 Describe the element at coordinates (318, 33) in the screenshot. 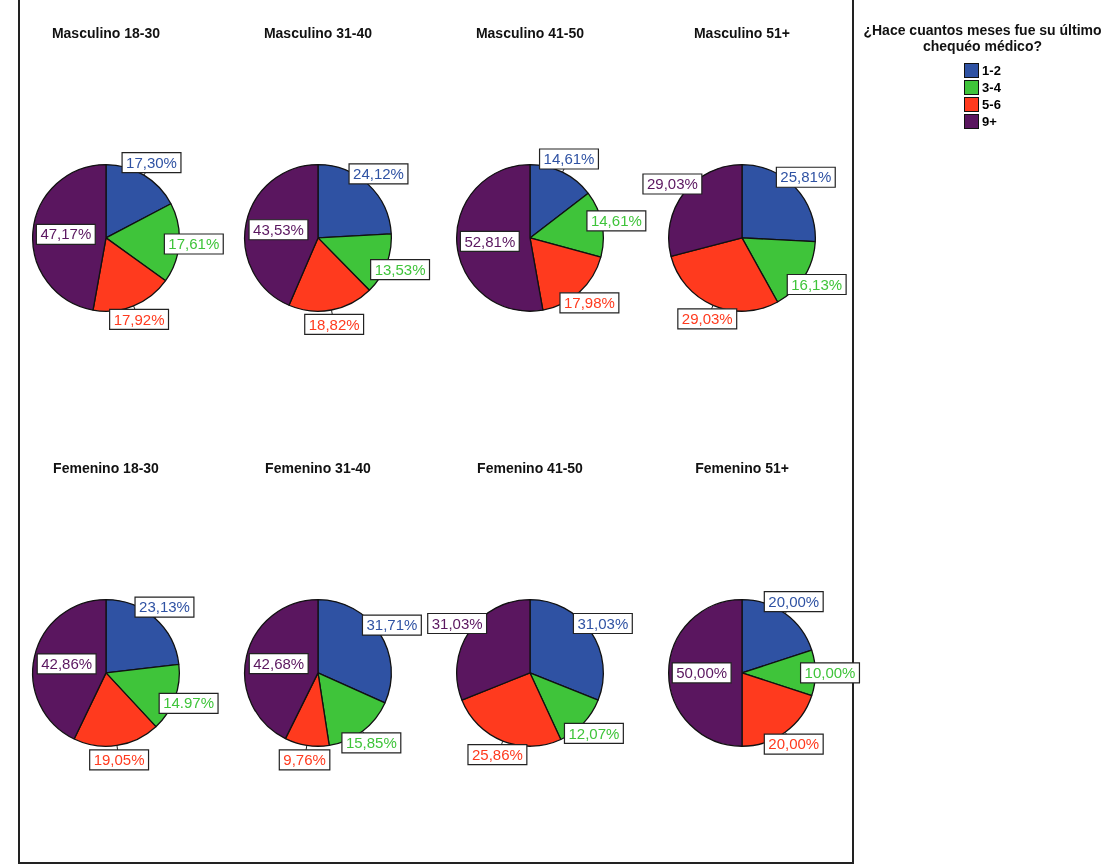

I see `chart-title: Masculino 31-40` at that location.